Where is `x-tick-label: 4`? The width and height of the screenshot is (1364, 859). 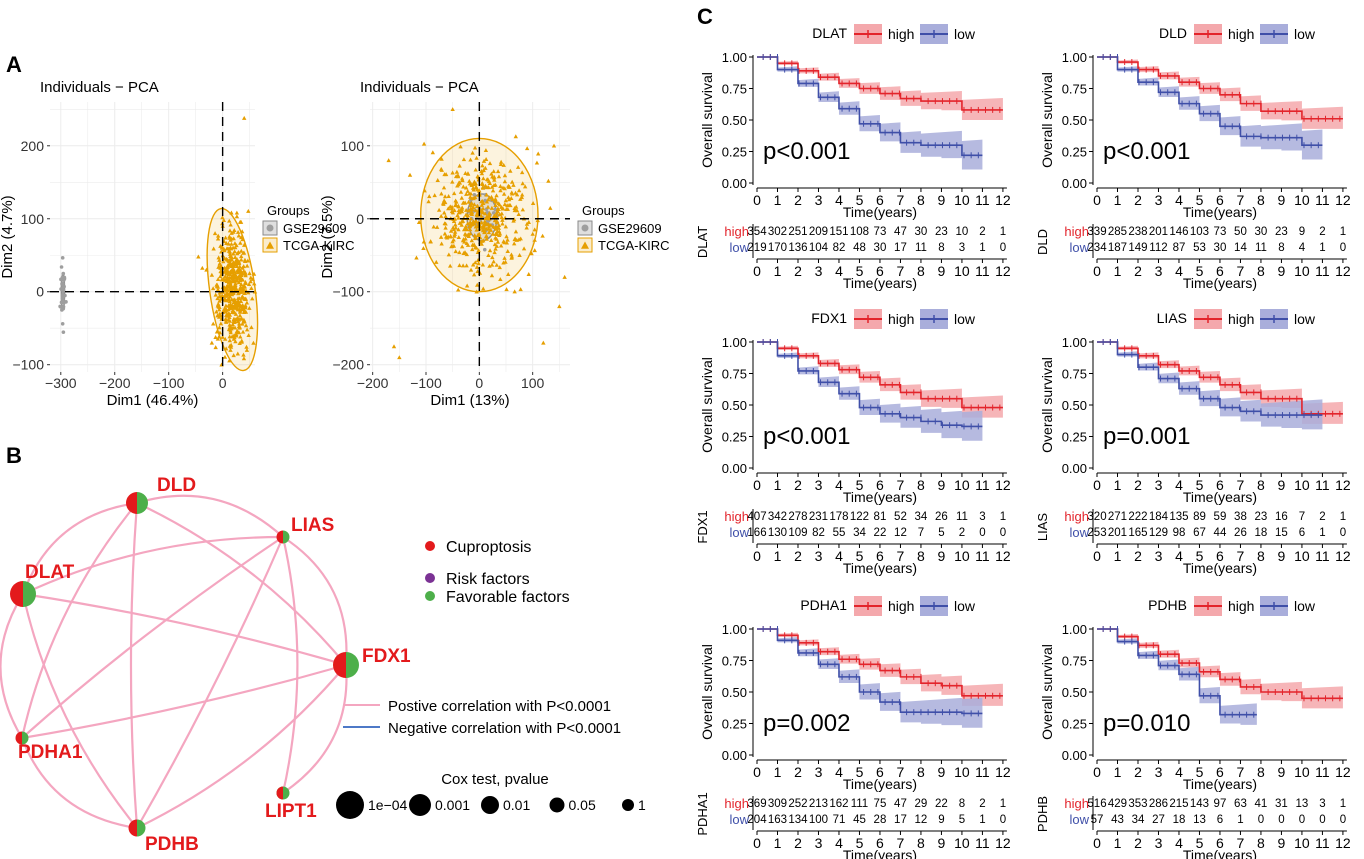
x-tick-label: 4 is located at coordinates (1179, 485).